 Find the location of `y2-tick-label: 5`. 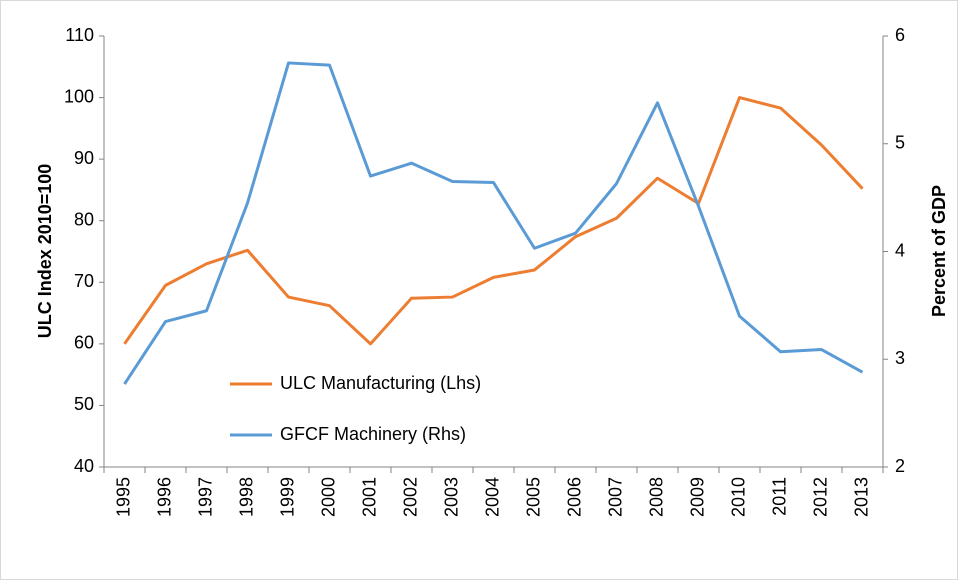

y2-tick-label: 5 is located at coordinates (900, 143).